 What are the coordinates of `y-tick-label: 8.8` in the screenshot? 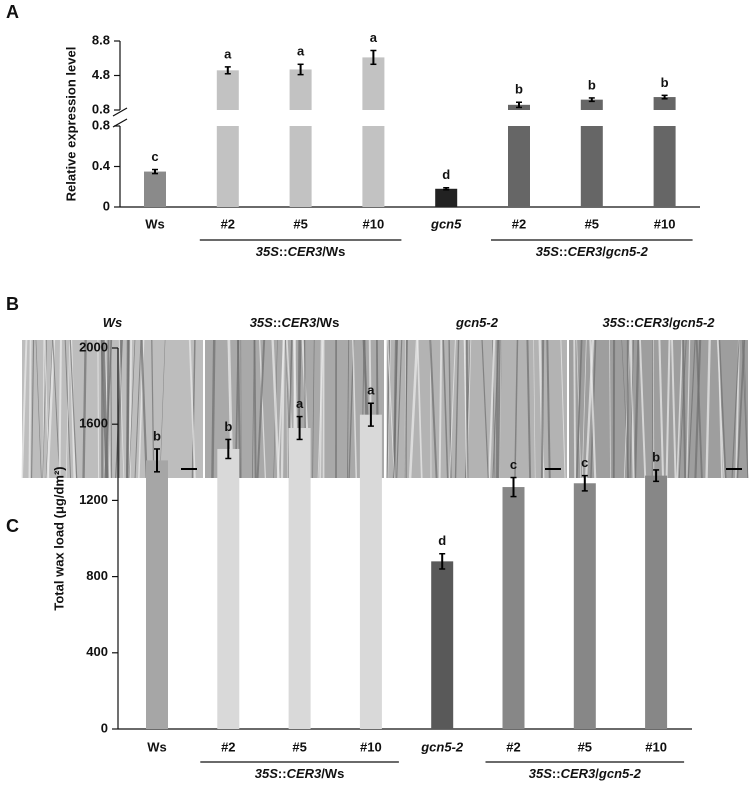 It's located at (101, 39).